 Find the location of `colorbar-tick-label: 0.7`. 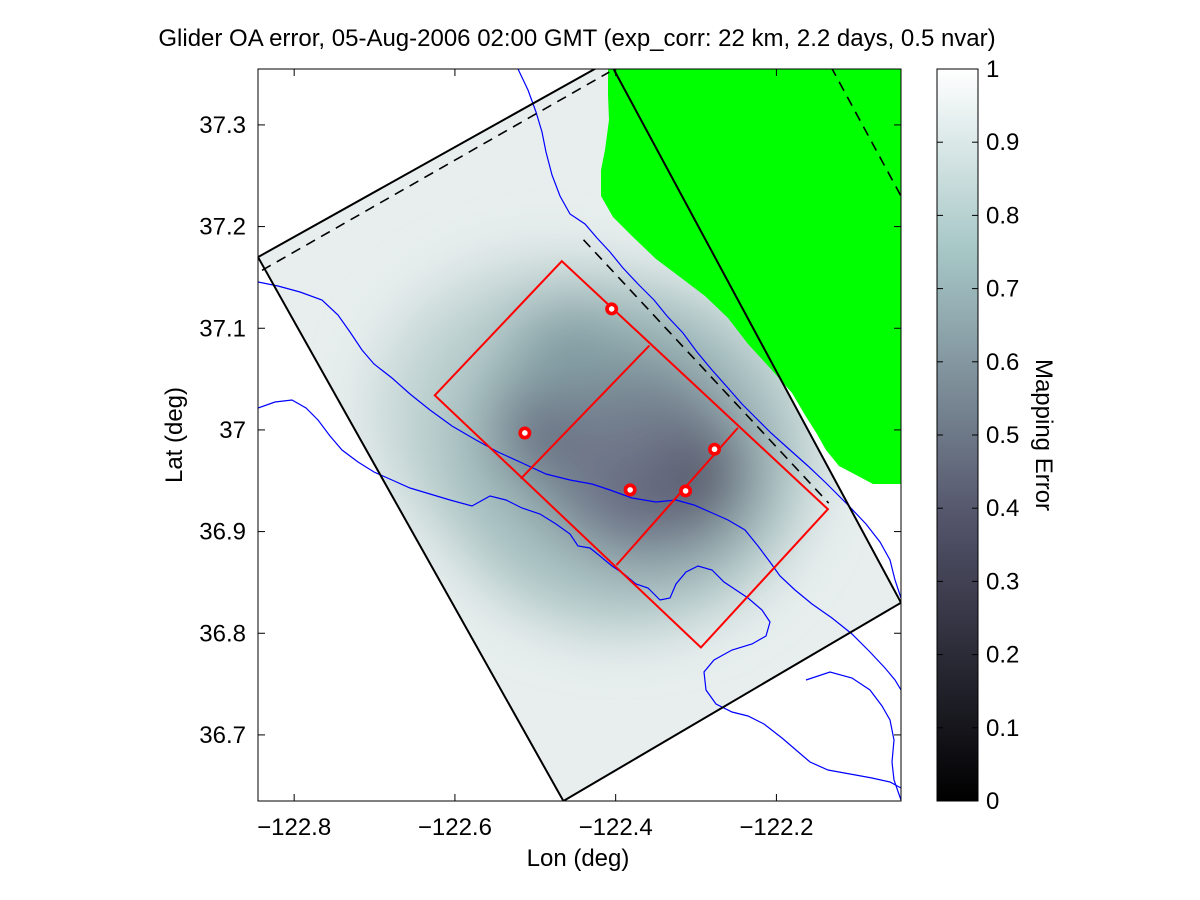

colorbar-tick-label: 0.7 is located at coordinates (1002, 289).